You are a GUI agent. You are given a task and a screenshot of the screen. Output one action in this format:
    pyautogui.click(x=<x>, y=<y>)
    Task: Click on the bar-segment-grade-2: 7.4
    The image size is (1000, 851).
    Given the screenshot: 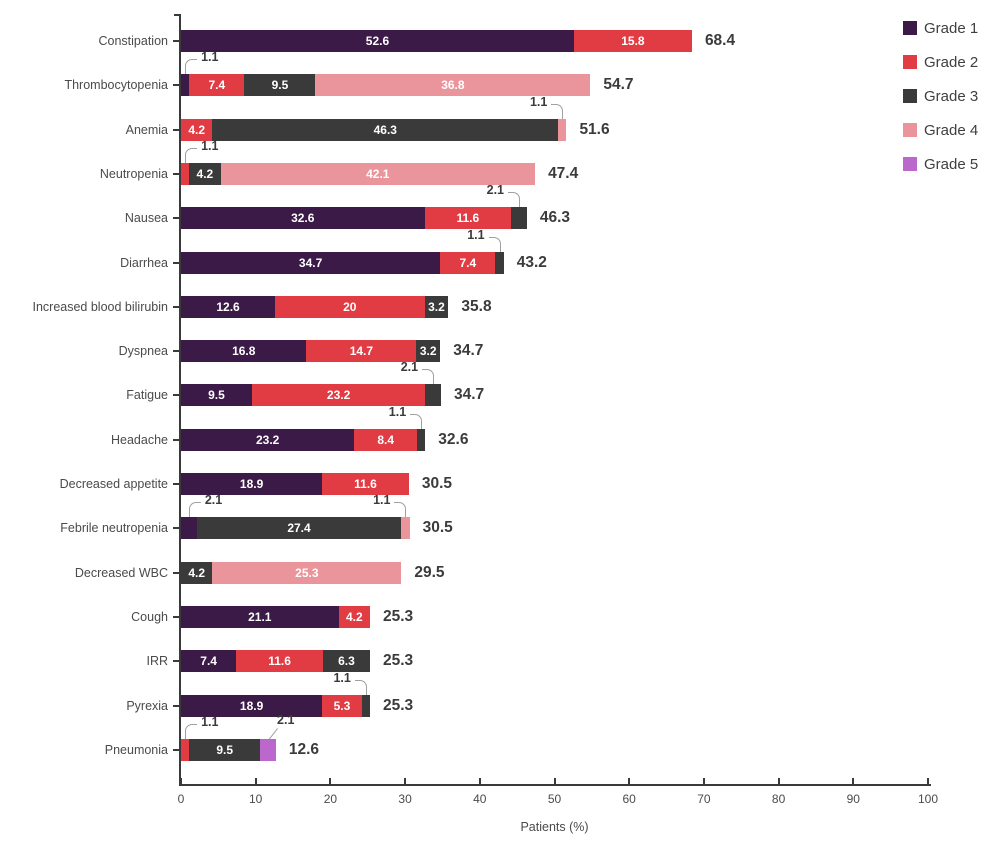 What is the action you would take?
    pyautogui.click(x=217, y=85)
    